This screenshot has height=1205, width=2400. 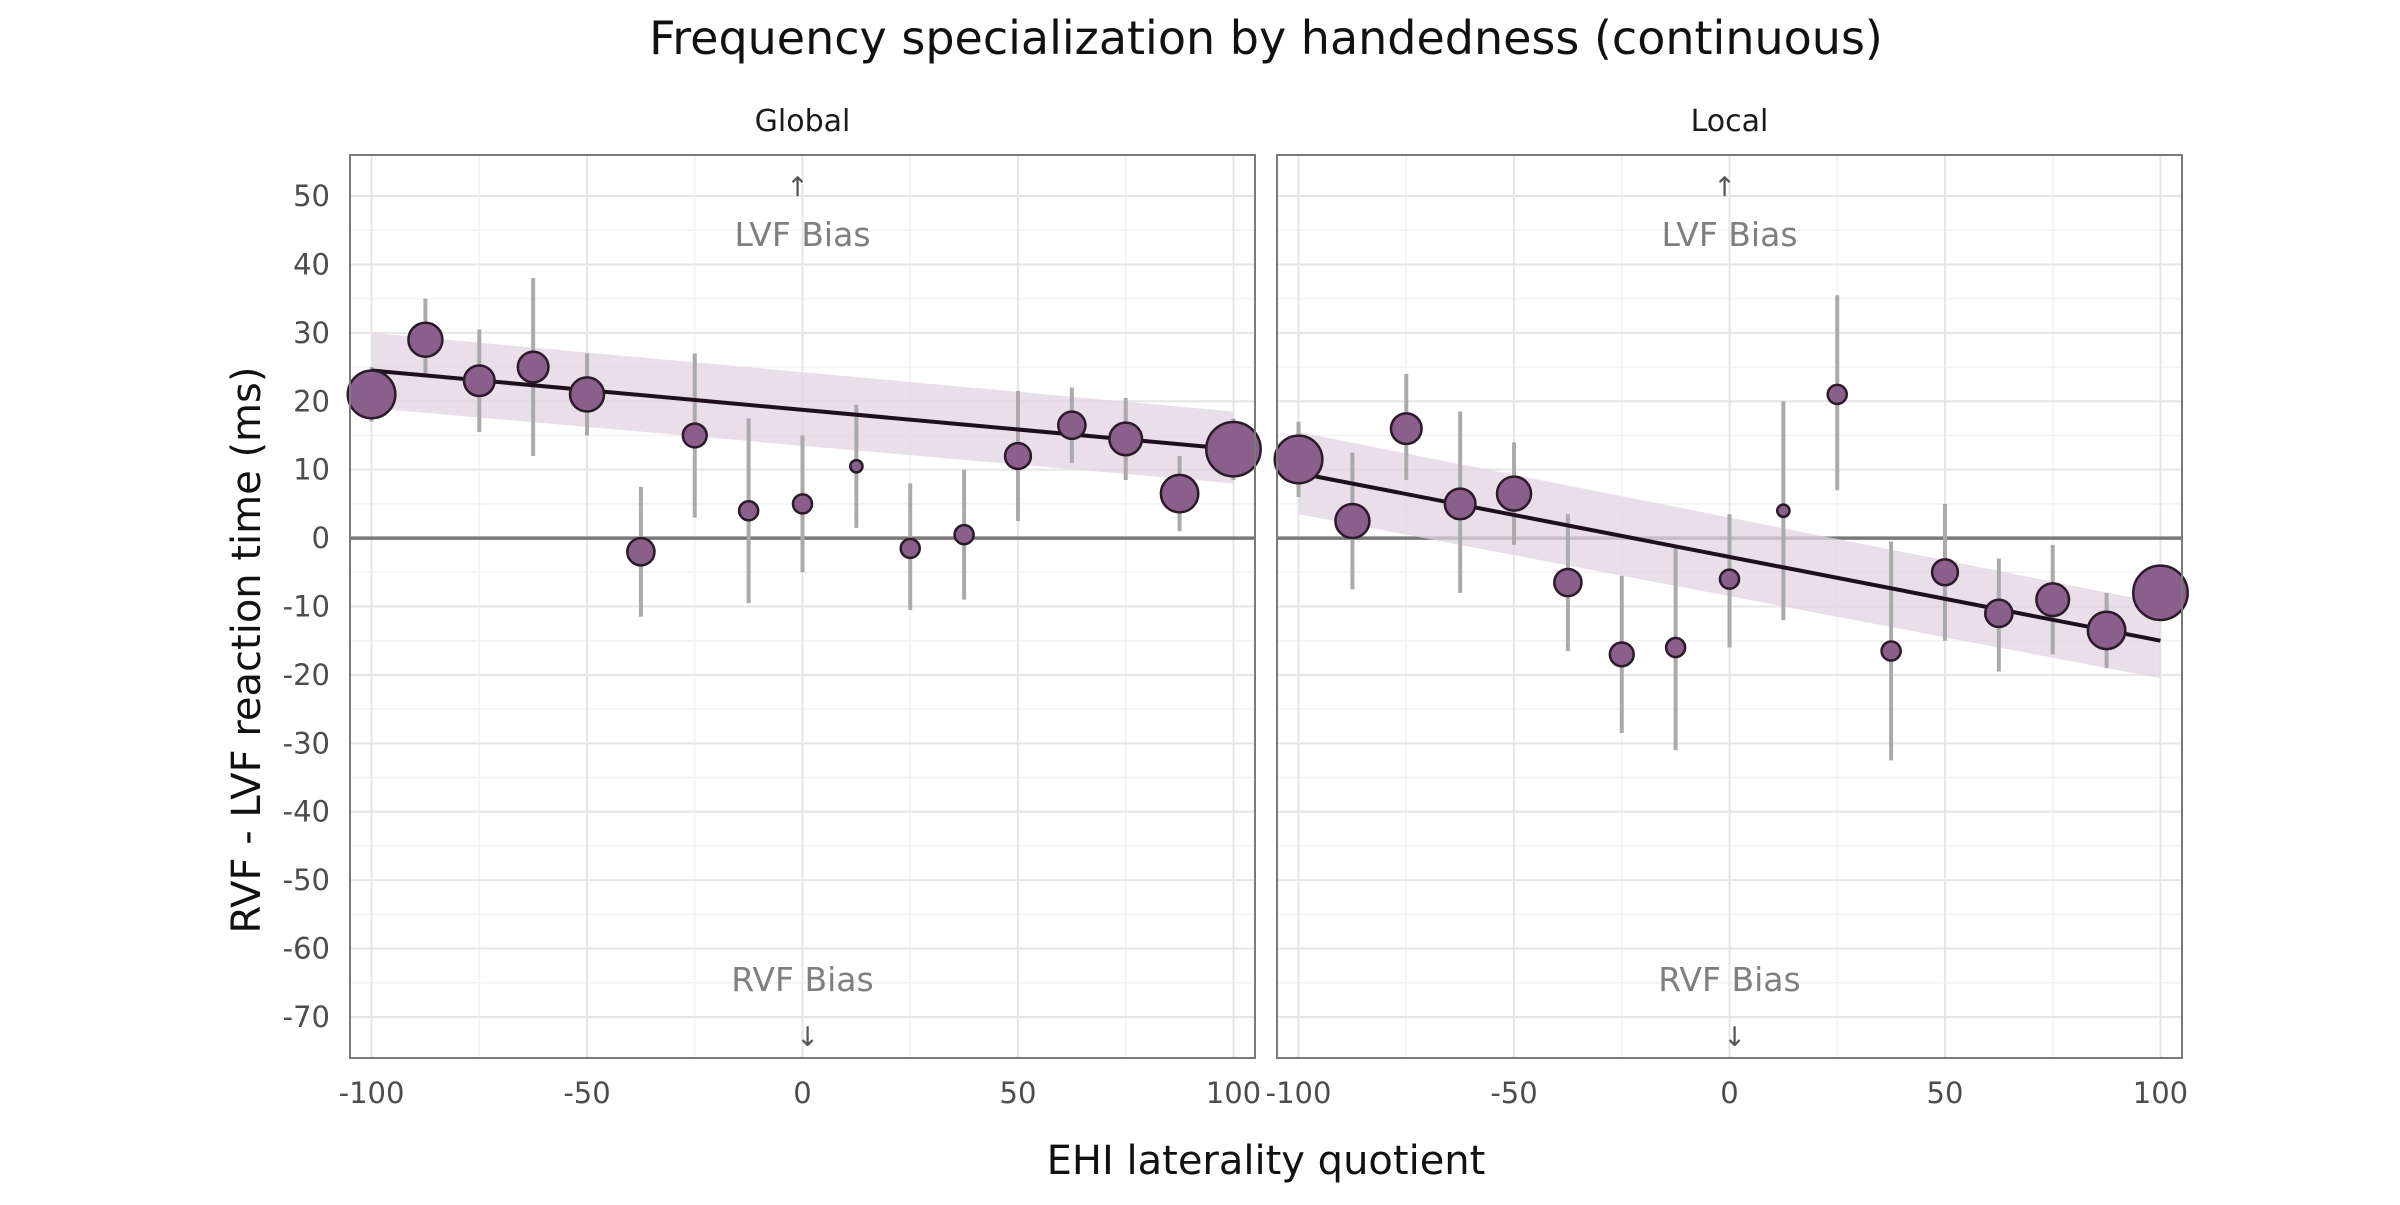 What do you see at coordinates (321, 538) in the screenshot?
I see `y-tick-label: 0` at bounding box center [321, 538].